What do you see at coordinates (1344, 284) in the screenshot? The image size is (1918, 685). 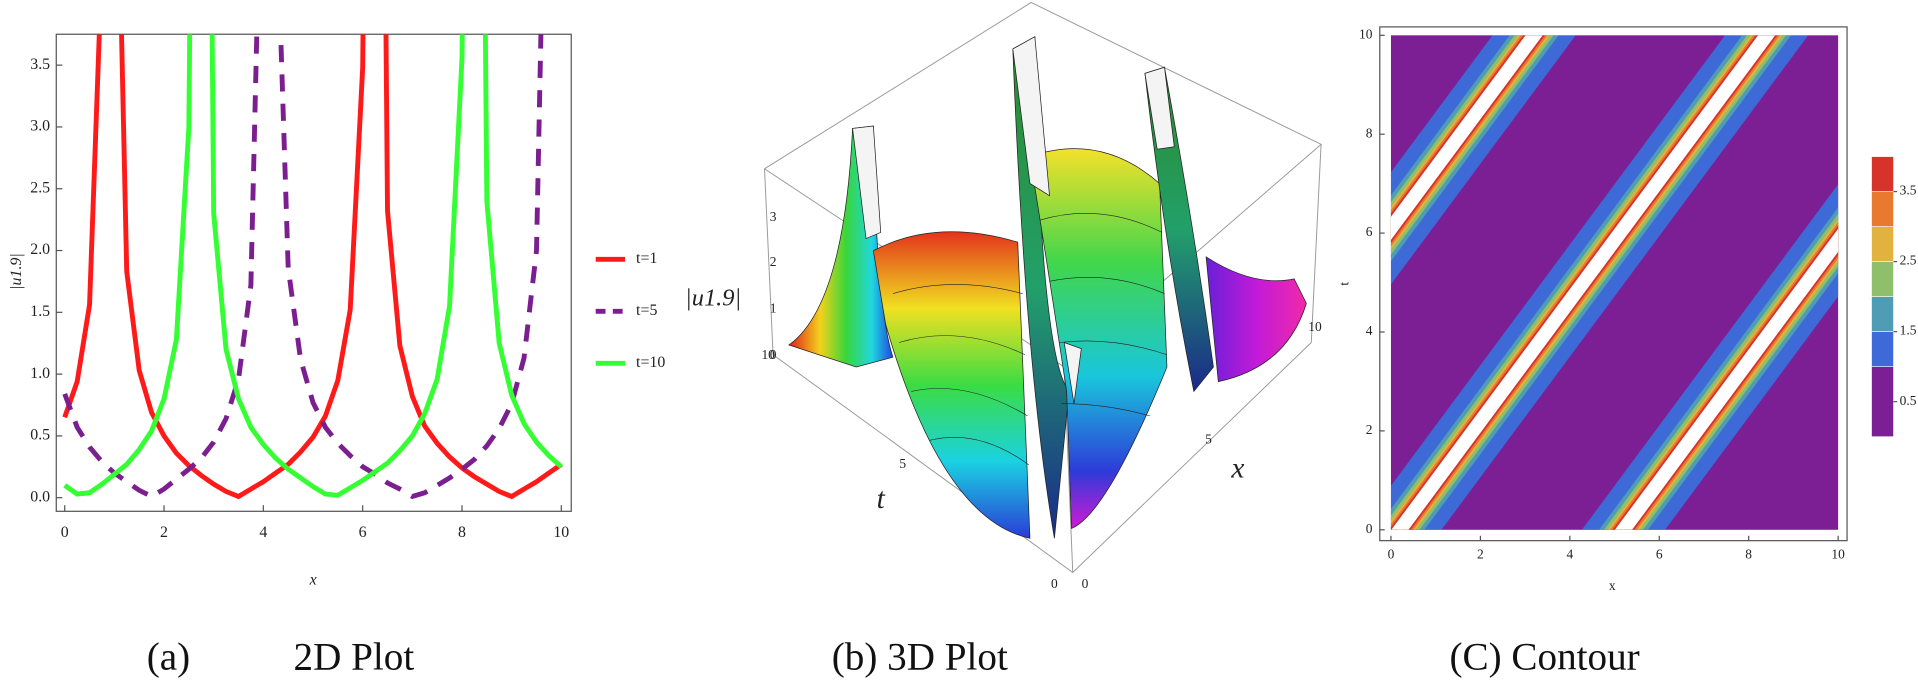 I see `y-axis-label: t` at bounding box center [1344, 284].